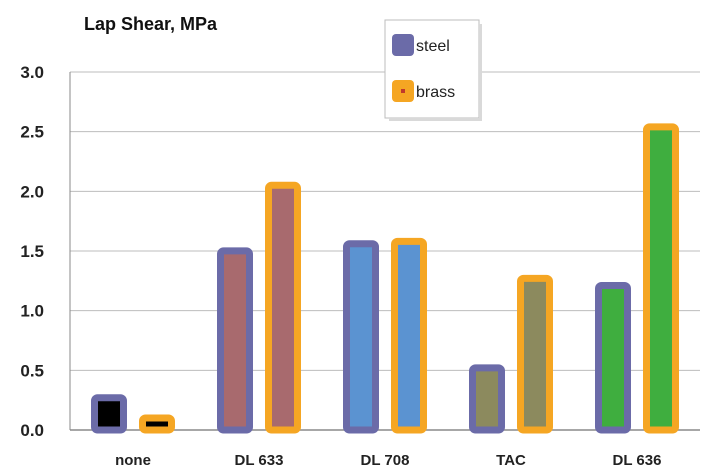 The image size is (707, 473). Describe the element at coordinates (433, 46) in the screenshot. I see `legend-label-steel: steel` at that location.